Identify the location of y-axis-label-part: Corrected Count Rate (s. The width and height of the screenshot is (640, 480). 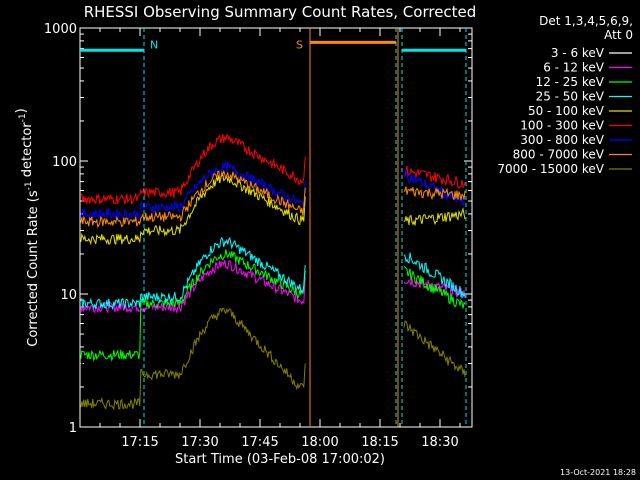
(33, 268).